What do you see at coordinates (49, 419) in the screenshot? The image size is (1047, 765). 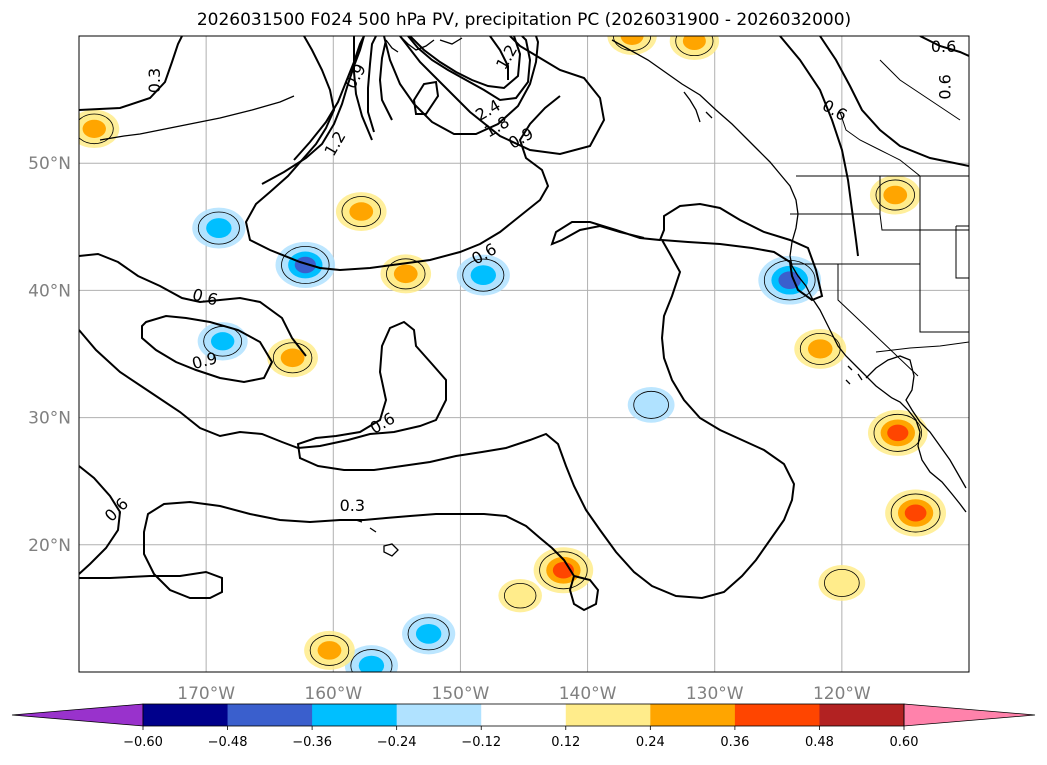 I see `lat-tick-label: 30°N` at bounding box center [49, 419].